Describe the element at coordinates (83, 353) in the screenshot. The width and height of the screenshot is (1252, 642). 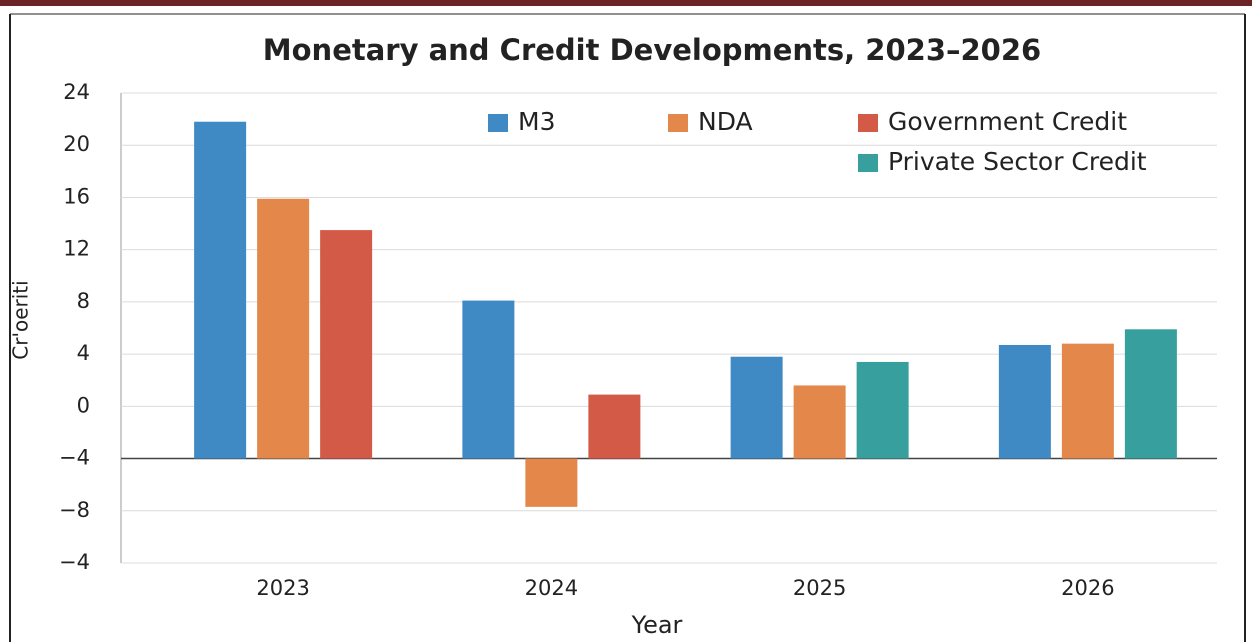
I see `y-tick-label: 4` at that location.